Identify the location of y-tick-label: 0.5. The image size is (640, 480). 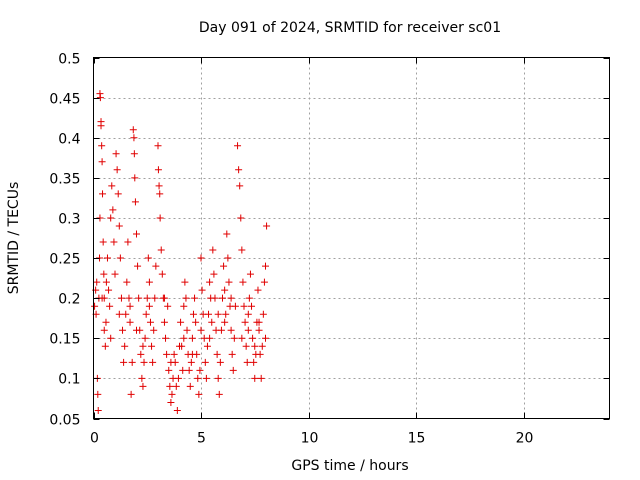
(69, 60).